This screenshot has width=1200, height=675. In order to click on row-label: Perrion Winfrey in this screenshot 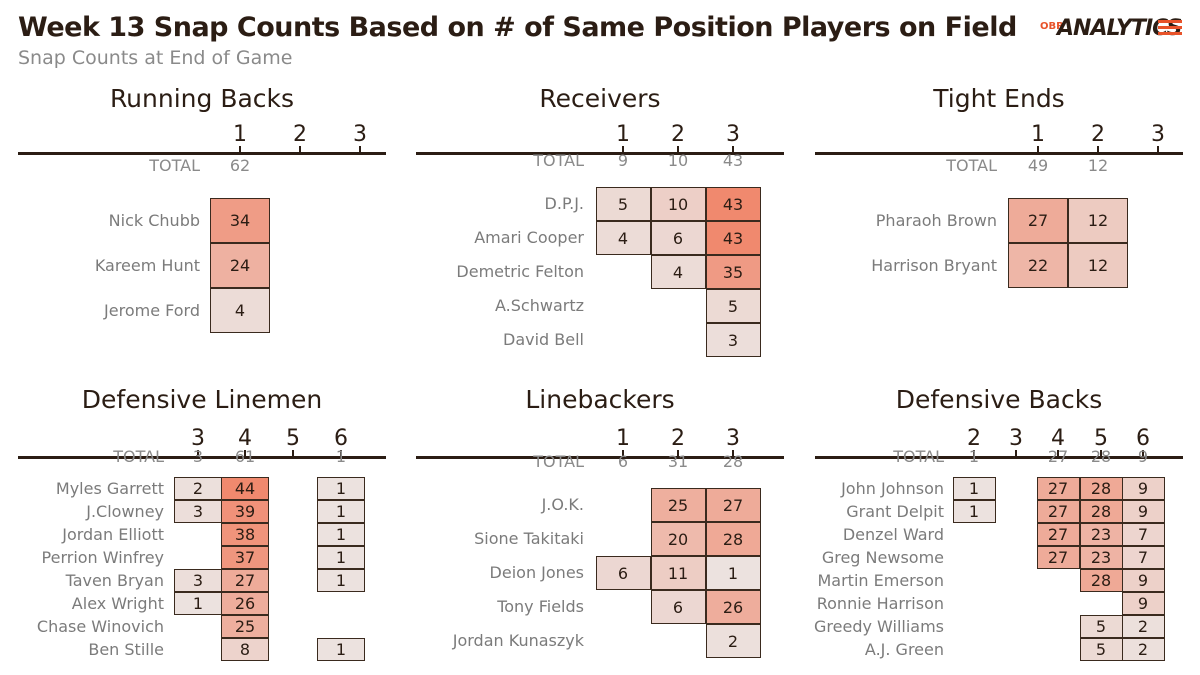, I will do `click(102, 557)`.